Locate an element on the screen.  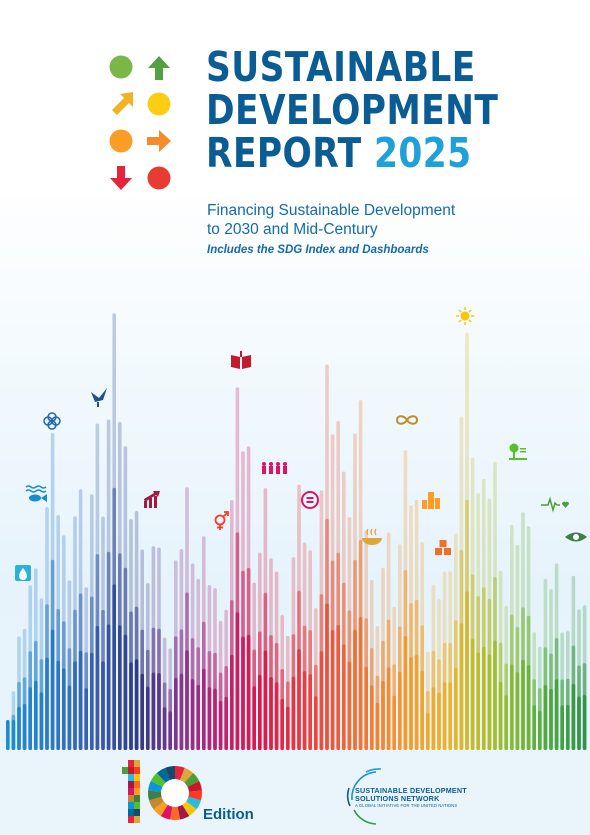
green-dot-icon is located at coordinates (121, 67).